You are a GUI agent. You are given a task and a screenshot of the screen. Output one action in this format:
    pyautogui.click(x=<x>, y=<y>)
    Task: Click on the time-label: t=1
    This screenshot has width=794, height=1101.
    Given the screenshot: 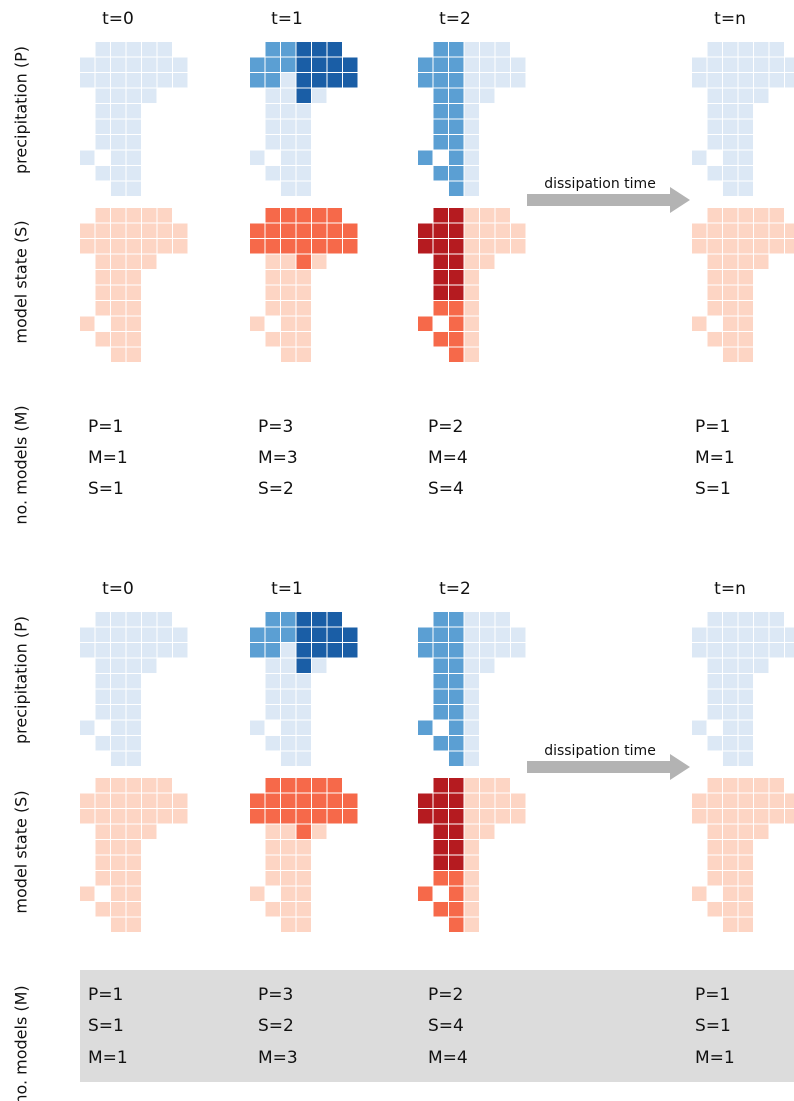 What is the action you would take?
    pyautogui.click(x=287, y=19)
    